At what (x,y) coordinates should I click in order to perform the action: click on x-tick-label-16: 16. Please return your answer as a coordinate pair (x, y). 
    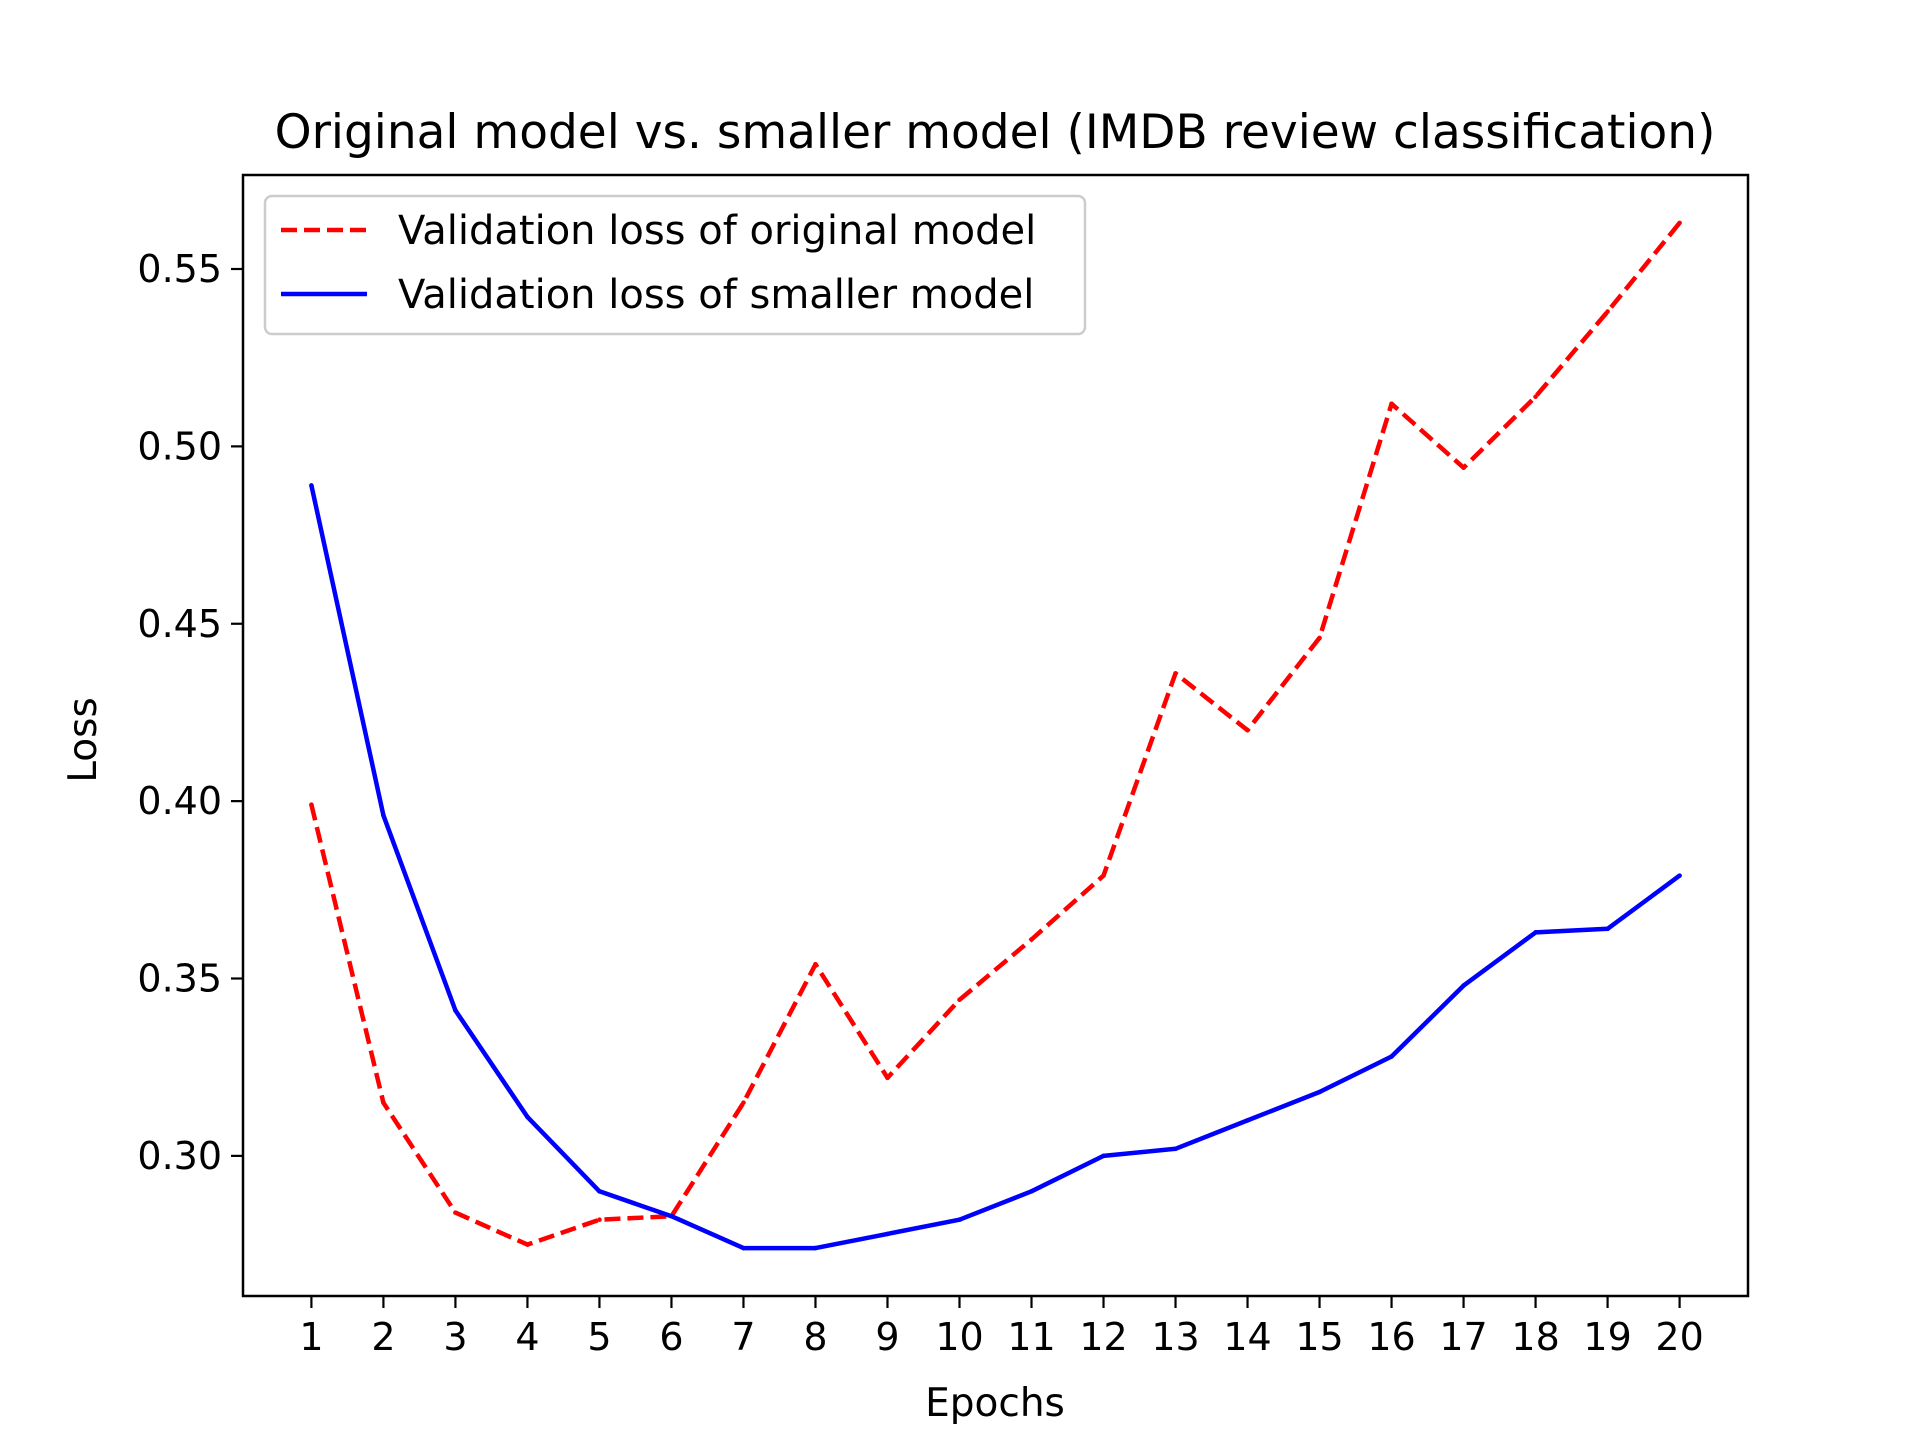
    Looking at the image, I should click on (1391, 1337).